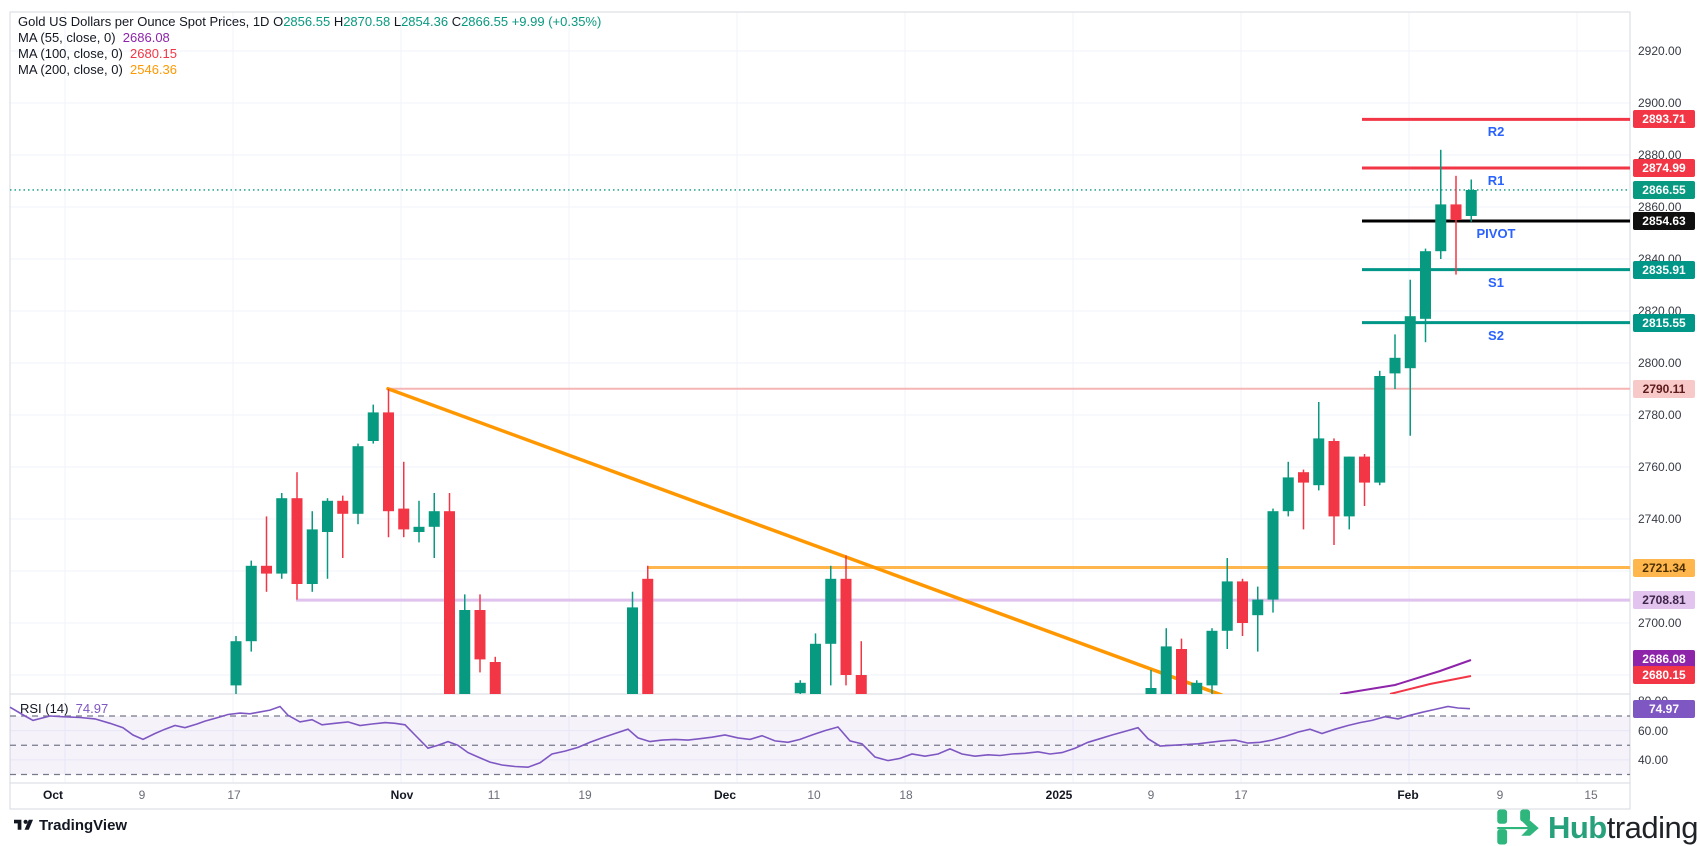 The width and height of the screenshot is (1700, 846). Describe the element at coordinates (23, 824) in the screenshot. I see `tradingview-icon` at that location.